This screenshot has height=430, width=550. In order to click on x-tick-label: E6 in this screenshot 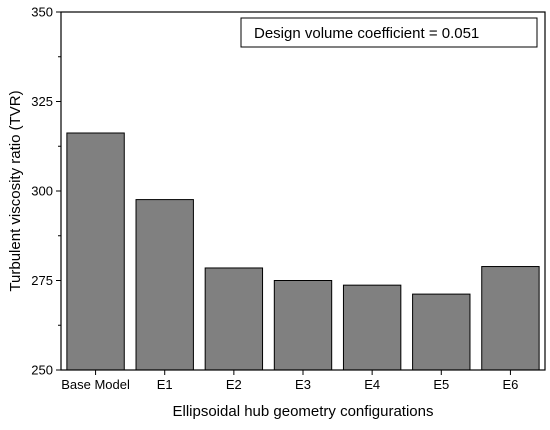, I will do `click(510, 384)`.